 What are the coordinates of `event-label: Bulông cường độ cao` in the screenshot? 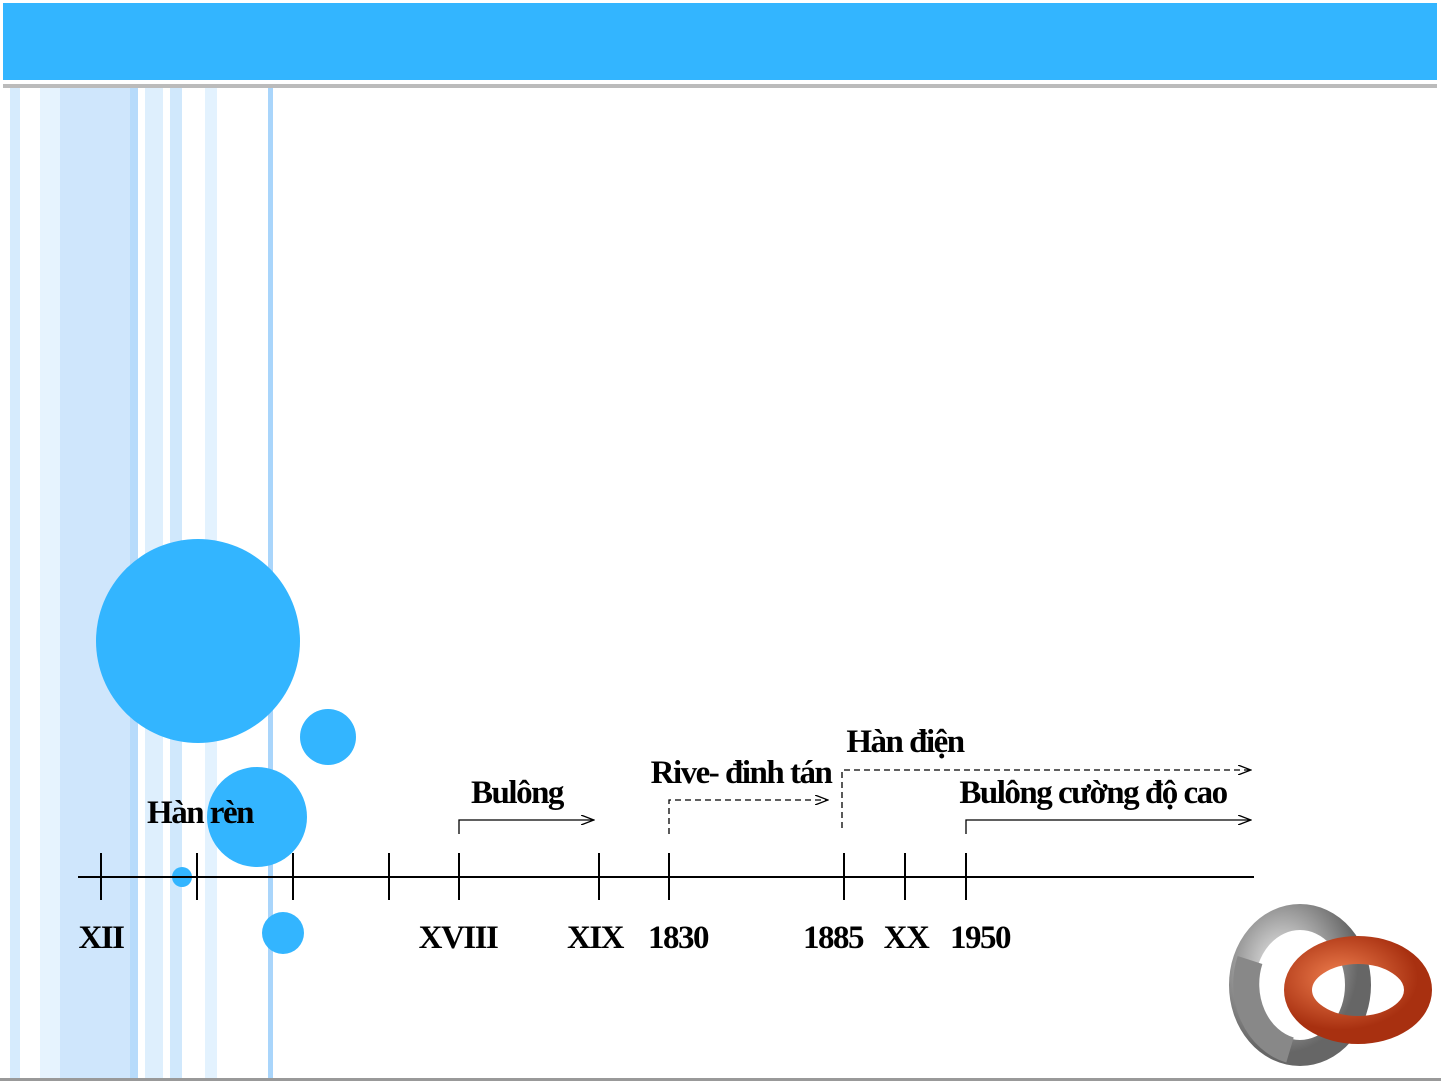 It's located at (1093, 793).